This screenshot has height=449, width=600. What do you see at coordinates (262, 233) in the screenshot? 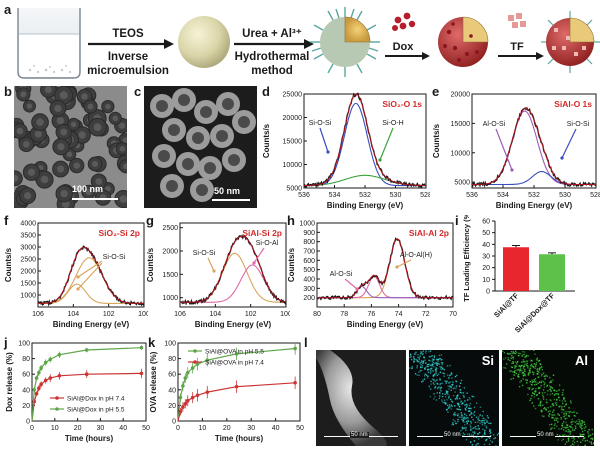
I see `spectrum-title: SiAl-Si 2p` at bounding box center [262, 233].